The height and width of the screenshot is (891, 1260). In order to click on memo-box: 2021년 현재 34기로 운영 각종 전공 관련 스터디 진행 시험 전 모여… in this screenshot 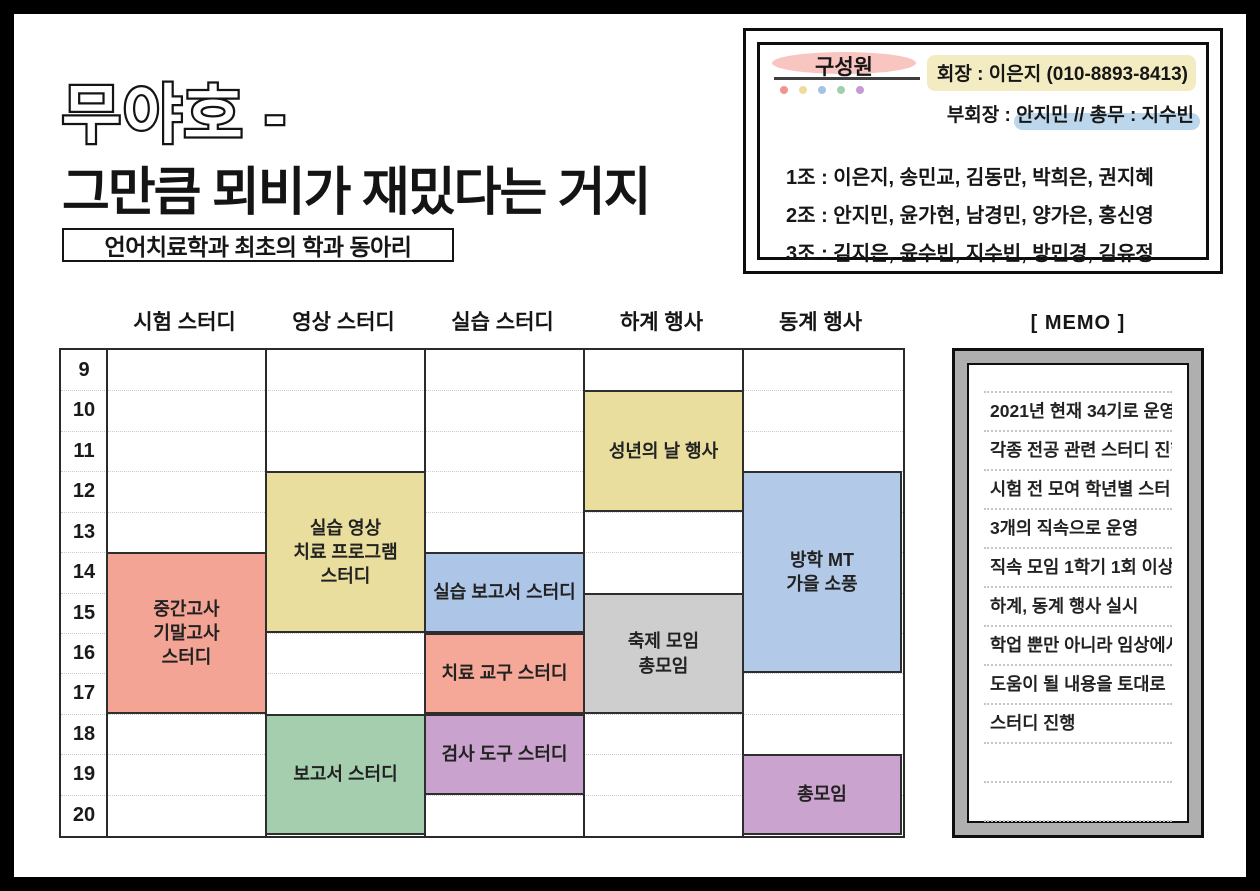, I will do `click(1078, 593)`.